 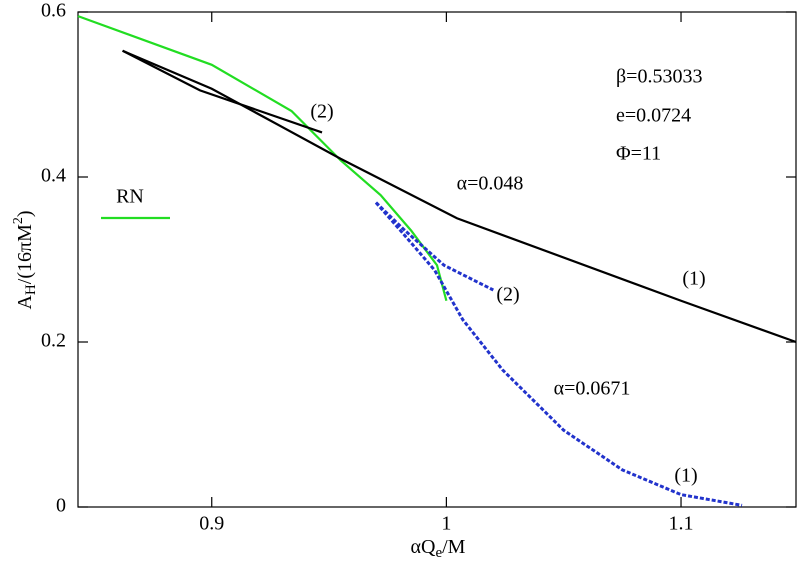 I want to click on x-label-main: αQ, so click(x=423, y=547).